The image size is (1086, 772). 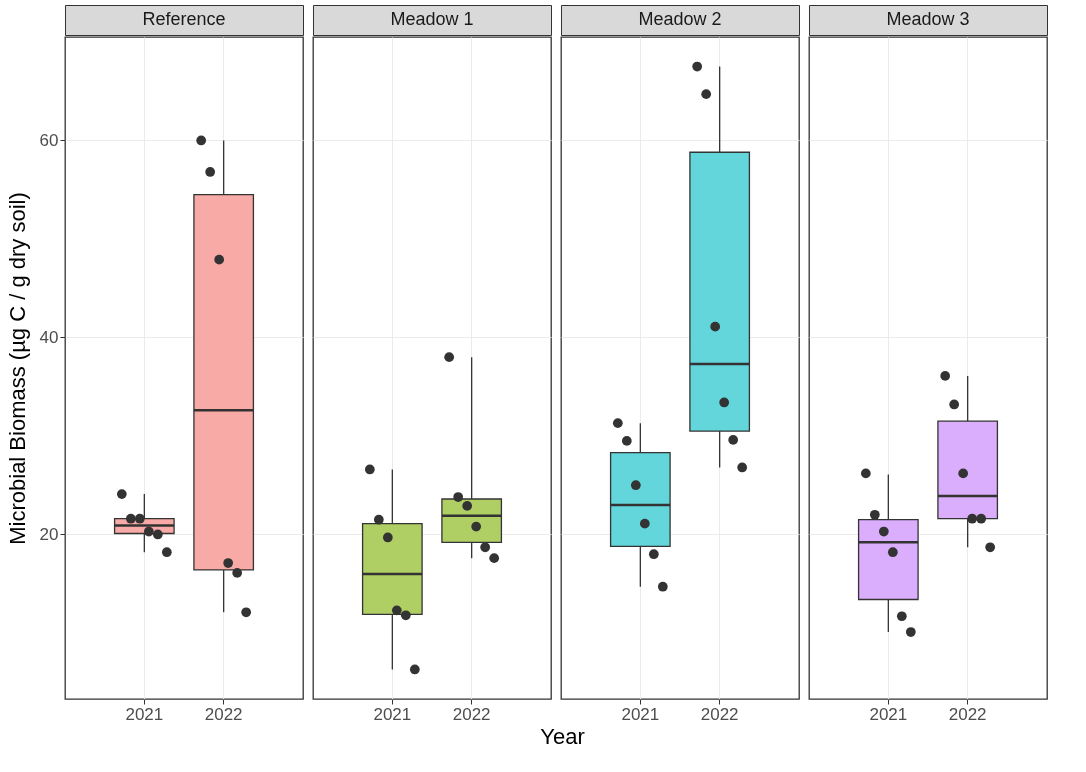 I want to click on y-axis-title: Microbial Biomass (µg C / g dry soil), so click(x=17, y=368).